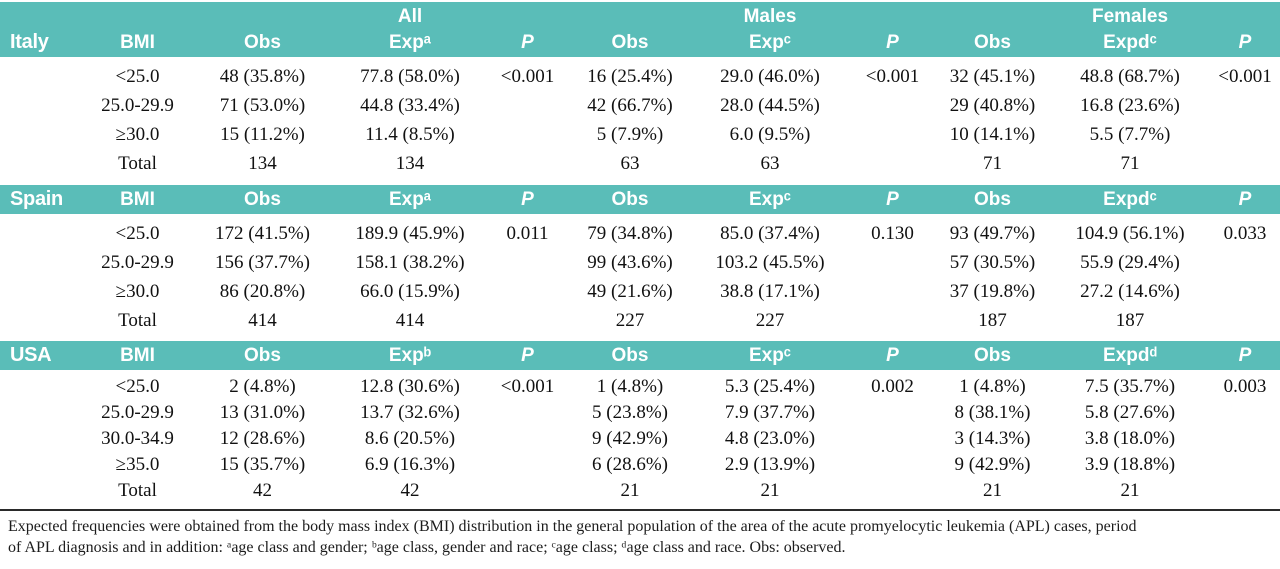 Image resolution: width=1280 pixels, height=569 pixels. I want to click on col-header-exp-females: Expdᵈ, so click(1130, 355).